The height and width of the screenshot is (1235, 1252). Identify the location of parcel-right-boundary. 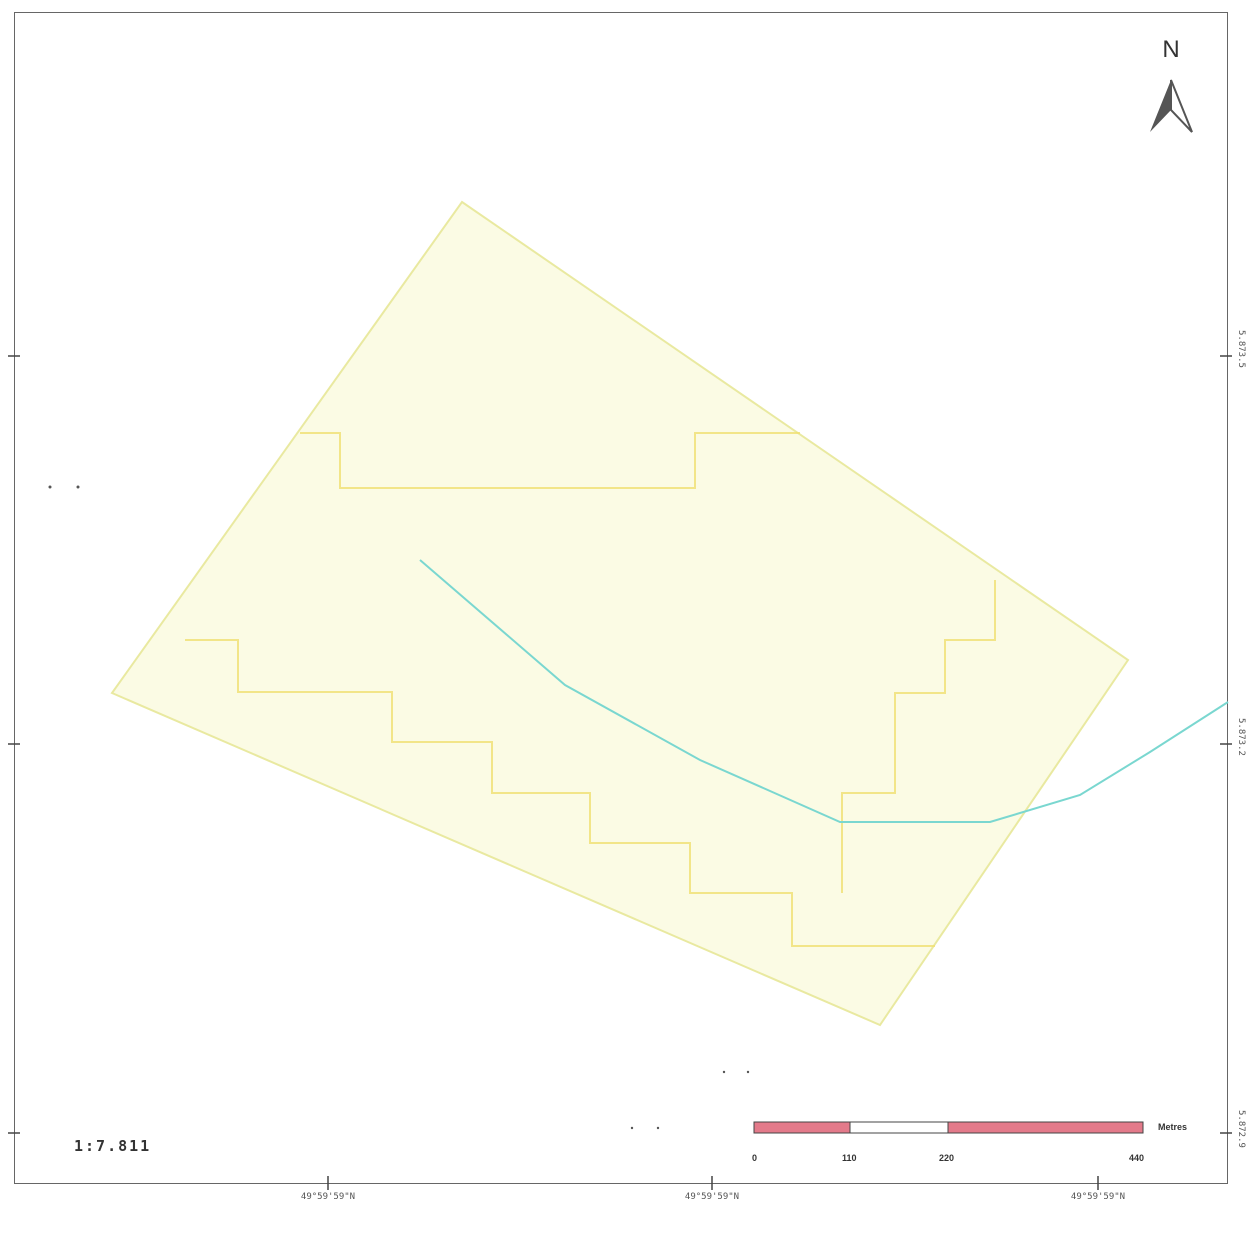
(918, 736).